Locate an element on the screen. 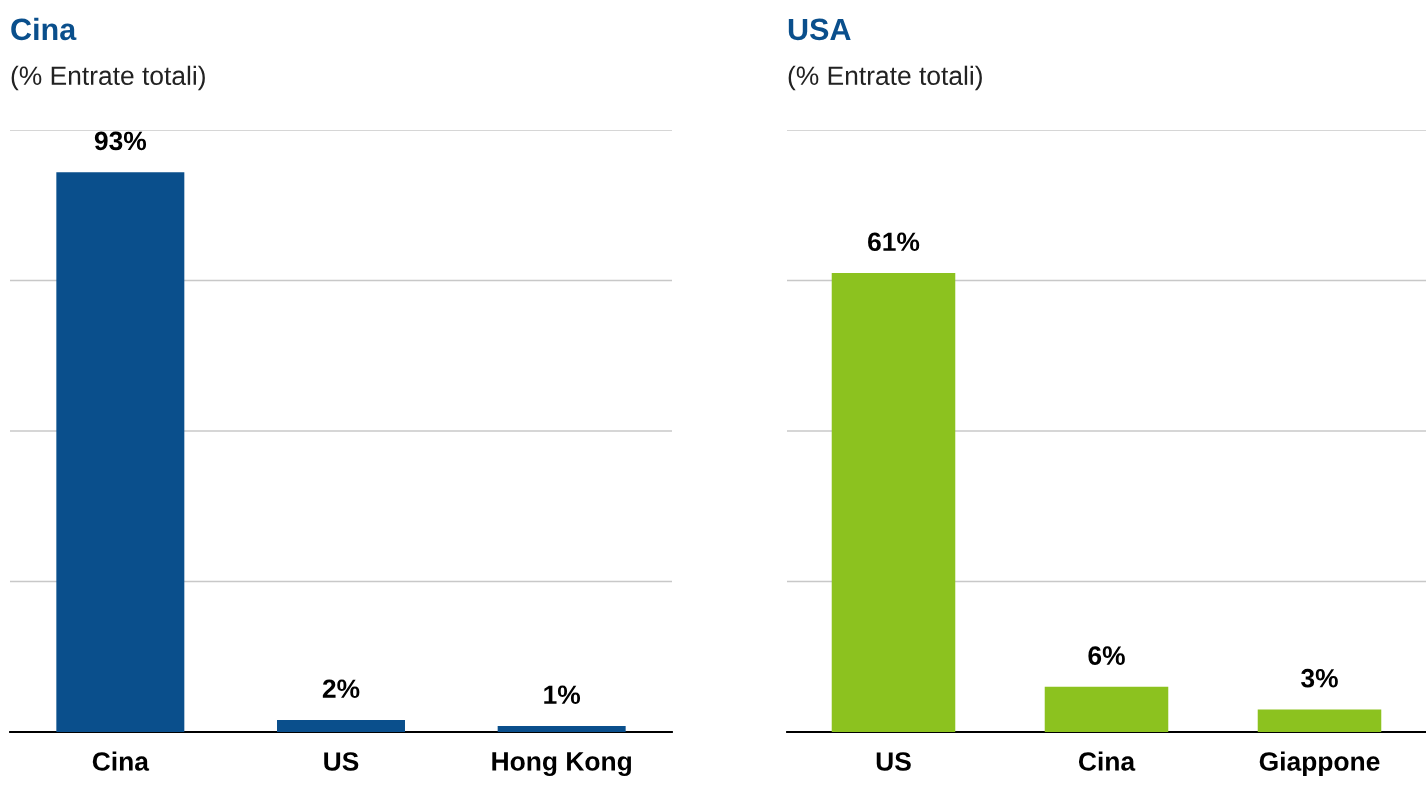  x-tick-label: Hong Kong is located at coordinates (561, 764).